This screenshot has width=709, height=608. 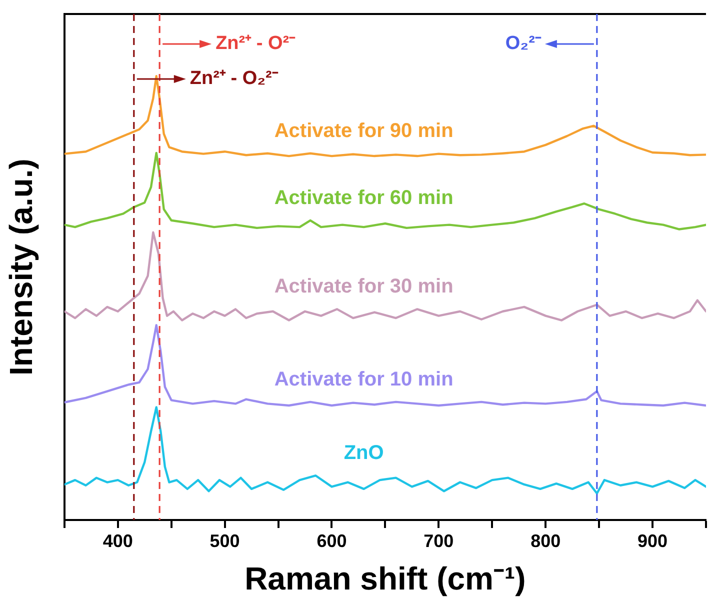 I want to click on series-label: Activate for 10 min, so click(x=364, y=379).